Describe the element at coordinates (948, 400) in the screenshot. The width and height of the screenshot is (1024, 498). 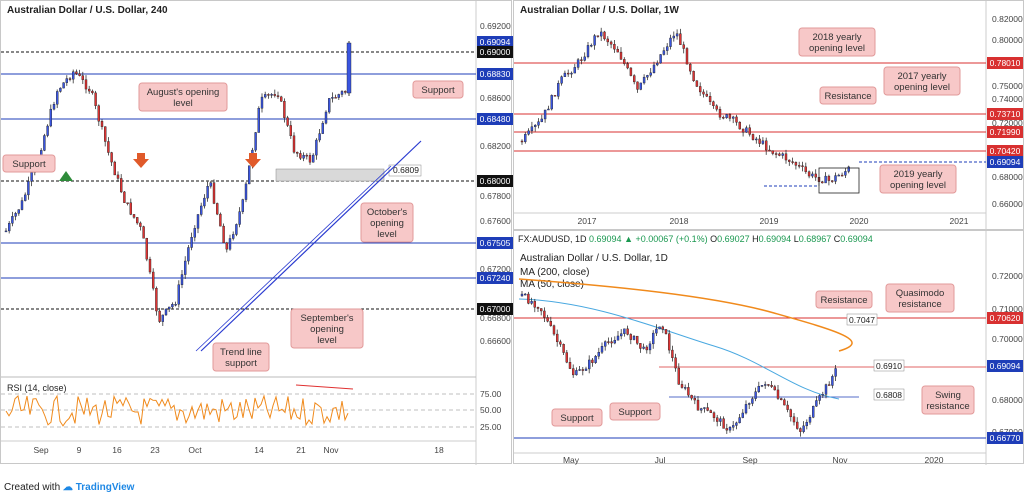
I see `callout-swing-resistance-box` at that location.